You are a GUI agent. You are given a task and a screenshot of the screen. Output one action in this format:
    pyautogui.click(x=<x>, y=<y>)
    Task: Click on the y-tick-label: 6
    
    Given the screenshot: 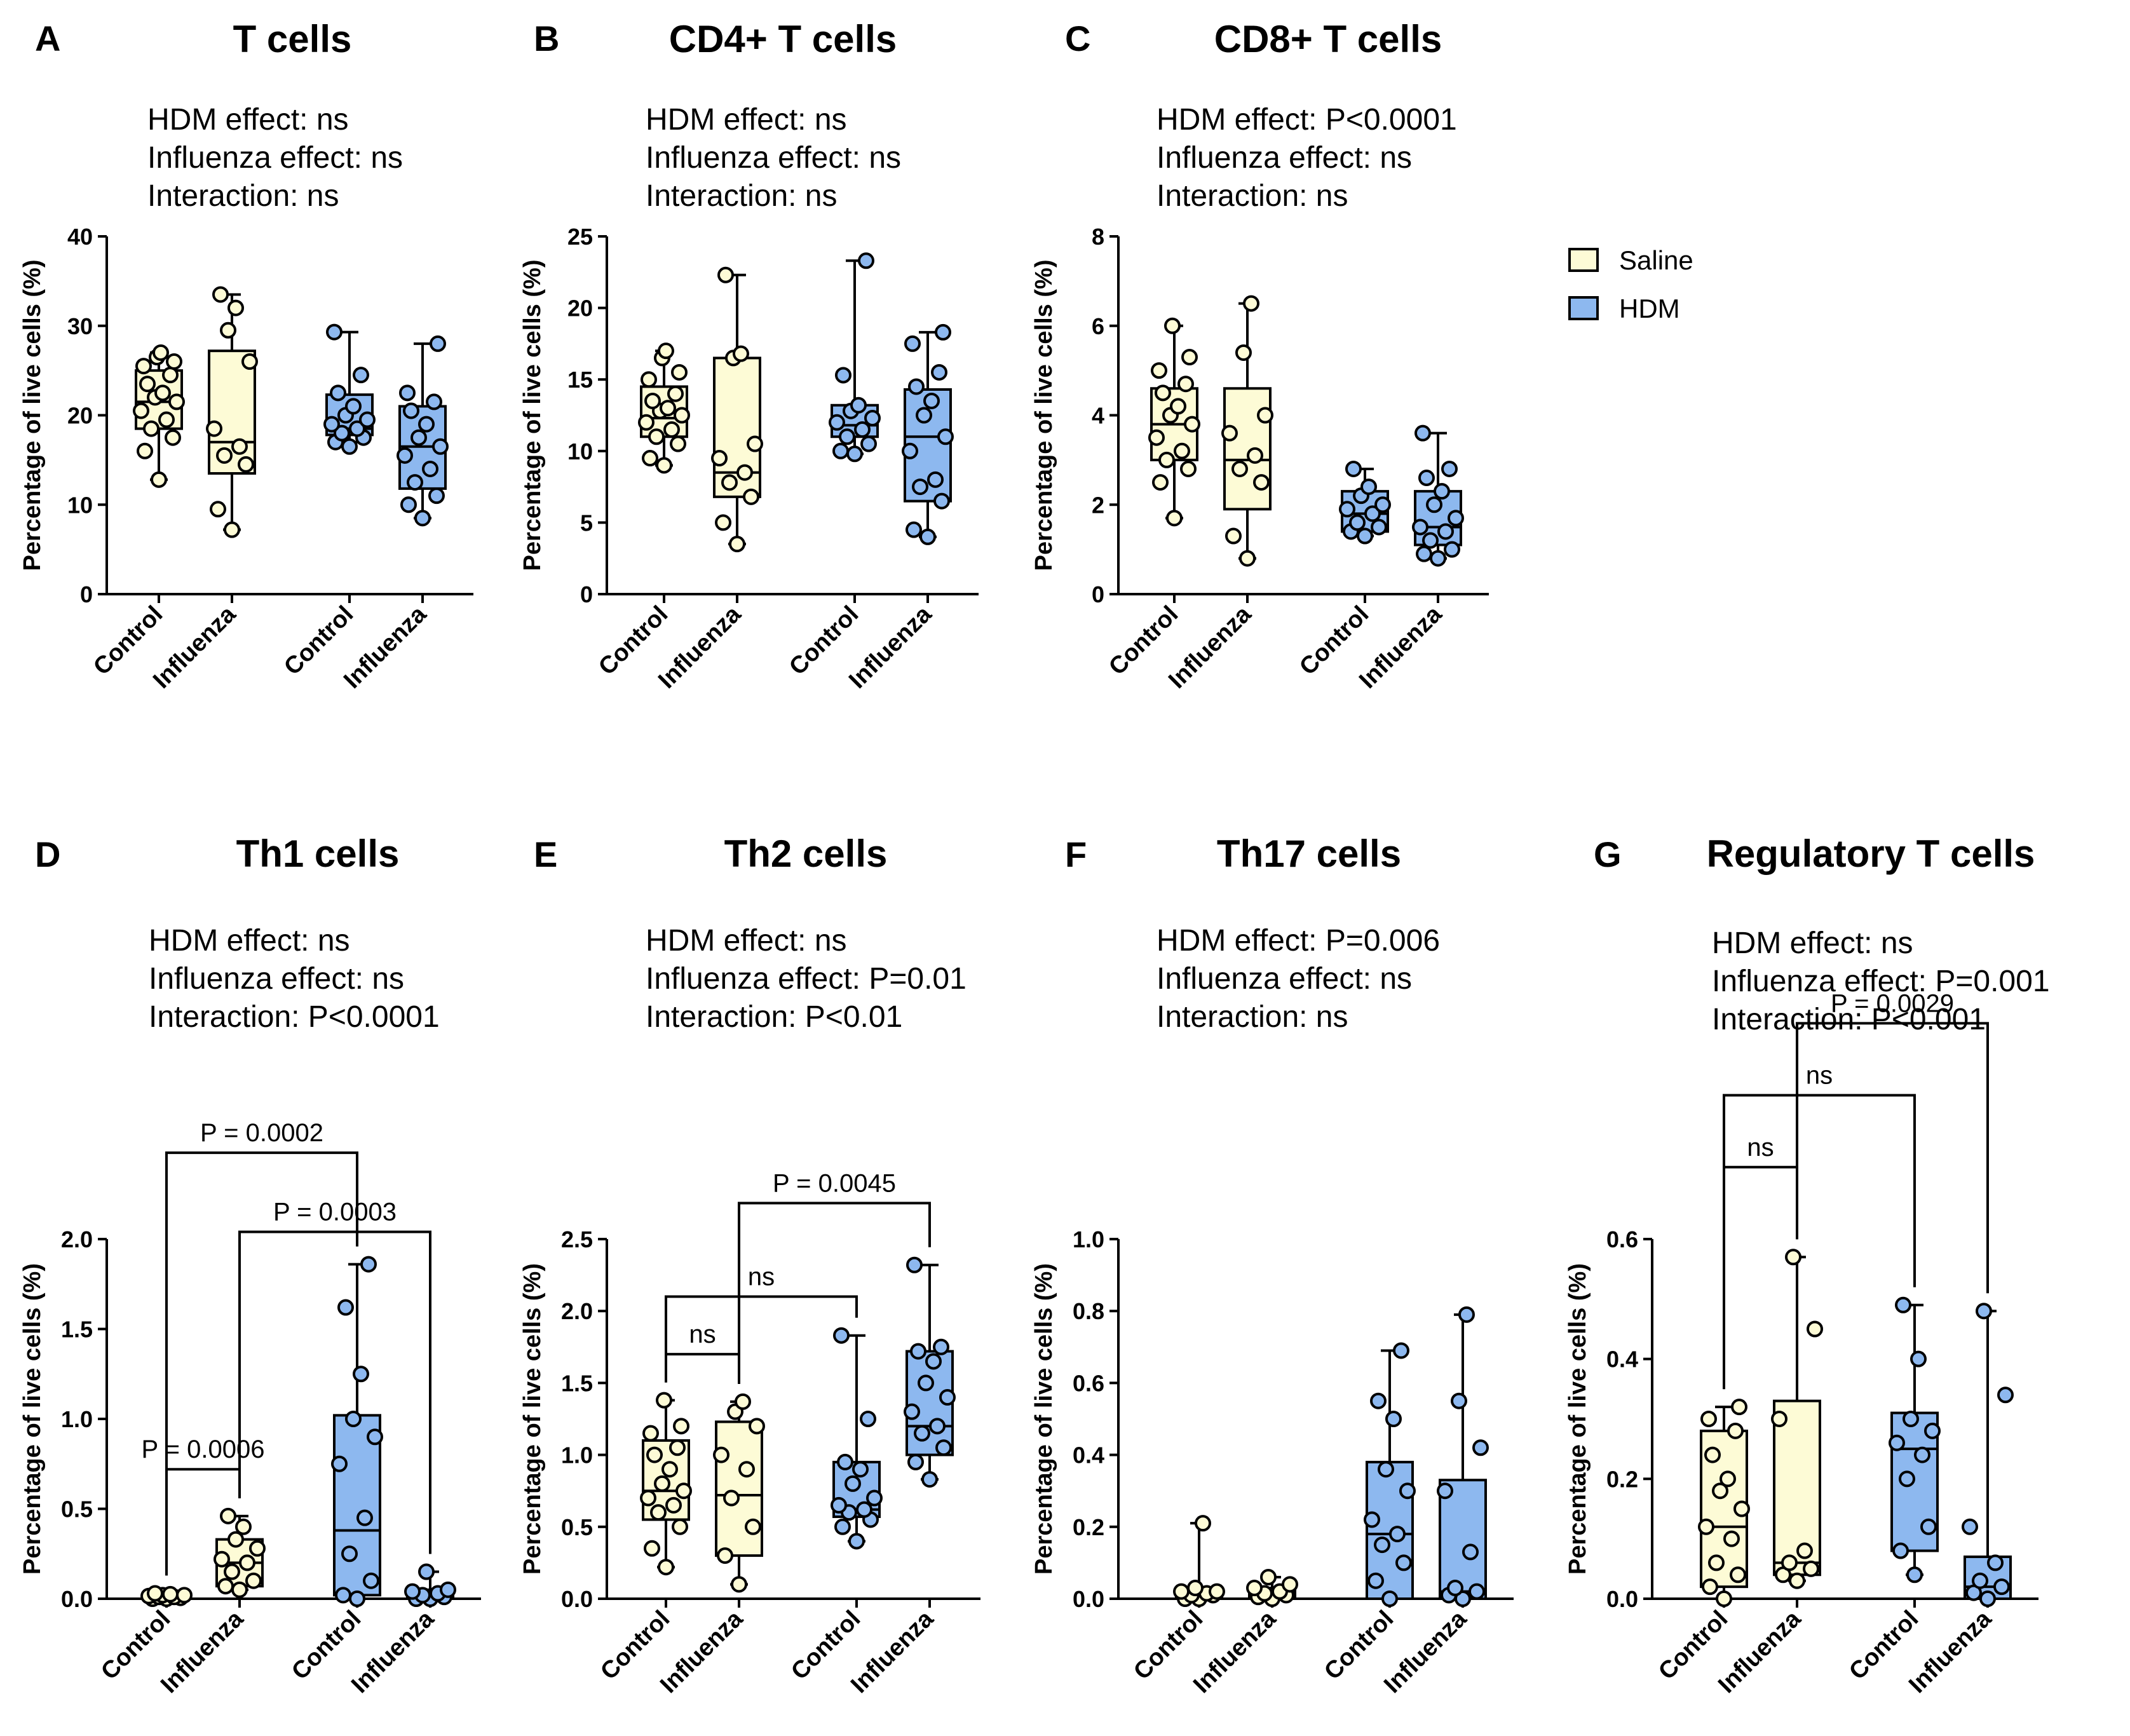 What is the action you would take?
    pyautogui.click(x=1098, y=326)
    